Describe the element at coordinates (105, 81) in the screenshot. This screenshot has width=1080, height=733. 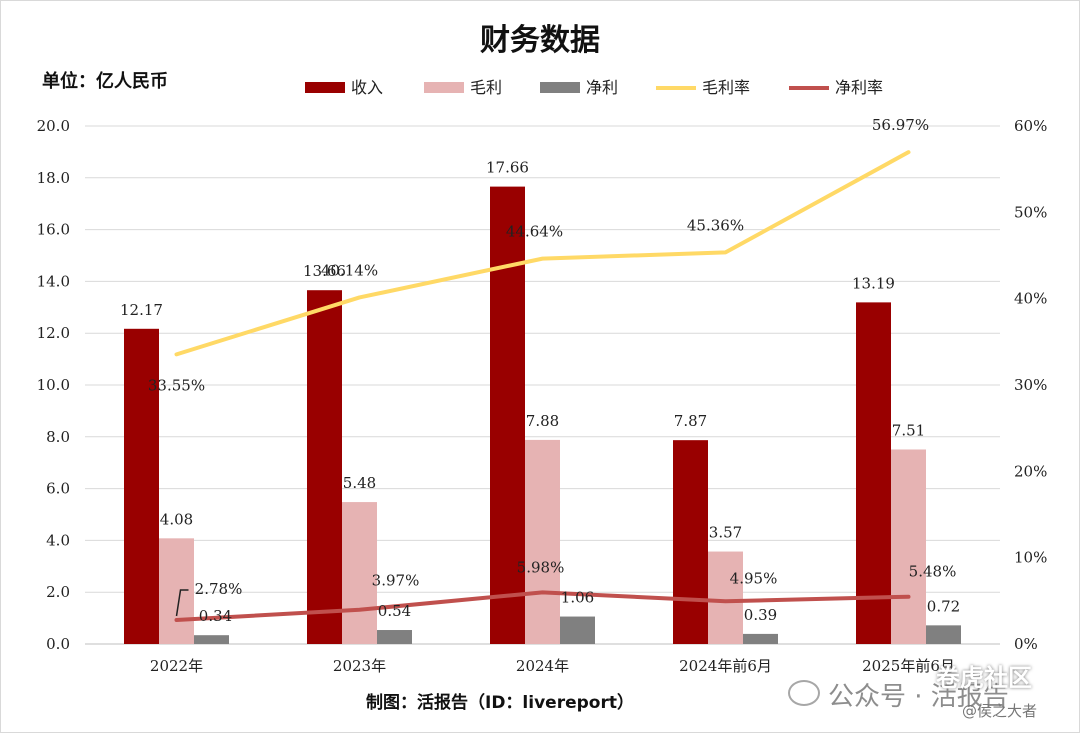
I see `unit-label: 单位：亿人民币` at that location.